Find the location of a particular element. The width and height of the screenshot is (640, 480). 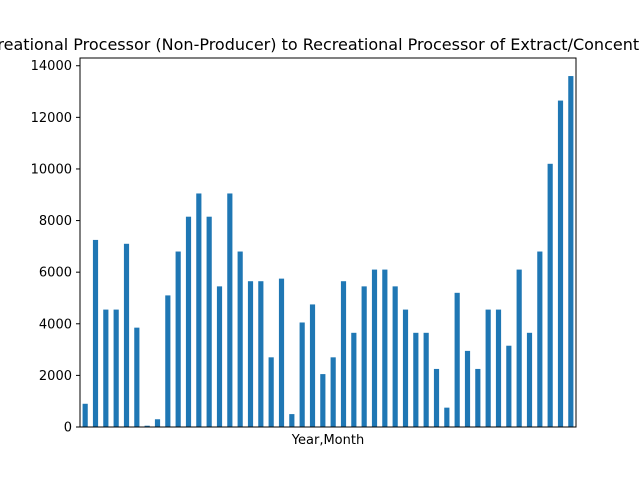

y-tick-label-1: 2000 is located at coordinates (55, 376).